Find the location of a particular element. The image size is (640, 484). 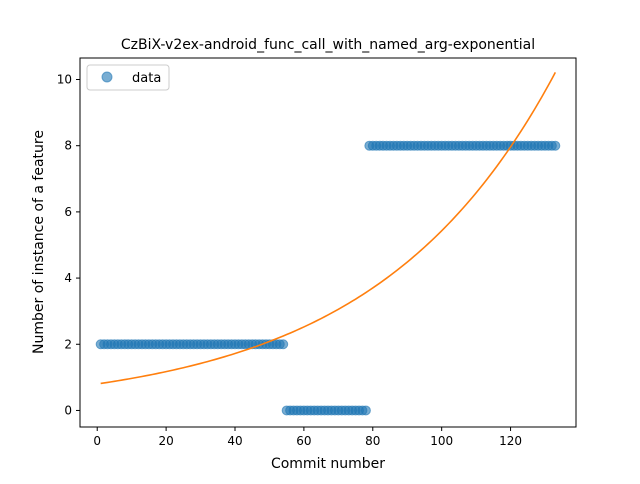

x-tick-label: 60 is located at coordinates (303, 441).